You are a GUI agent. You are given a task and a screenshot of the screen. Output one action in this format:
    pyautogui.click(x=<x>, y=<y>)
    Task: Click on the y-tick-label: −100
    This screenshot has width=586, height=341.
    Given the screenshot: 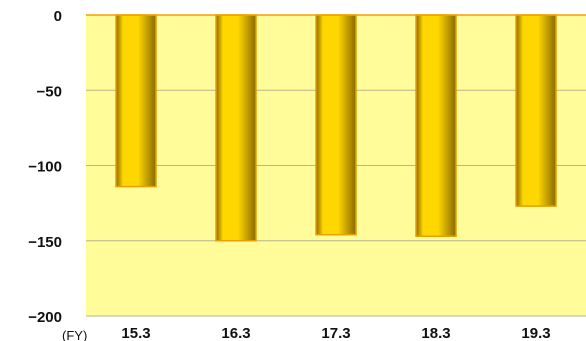 What is the action you would take?
    pyautogui.click(x=45, y=167)
    